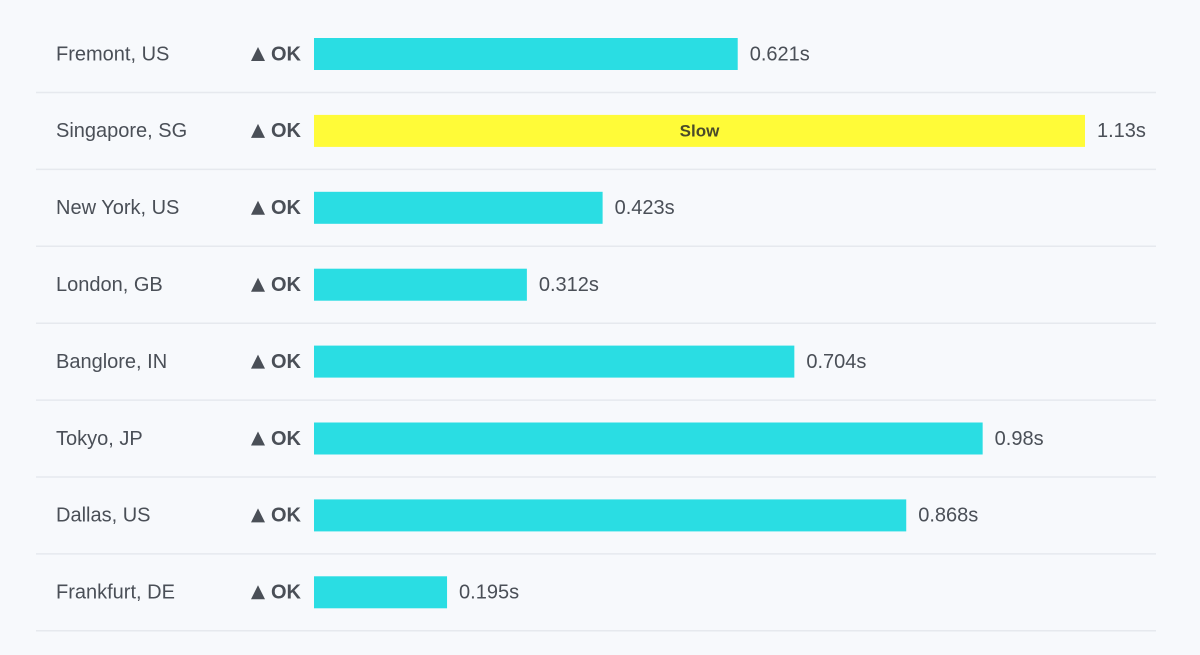  Describe the element at coordinates (489, 593) in the screenshot. I see `value-label: 0.195s` at that location.